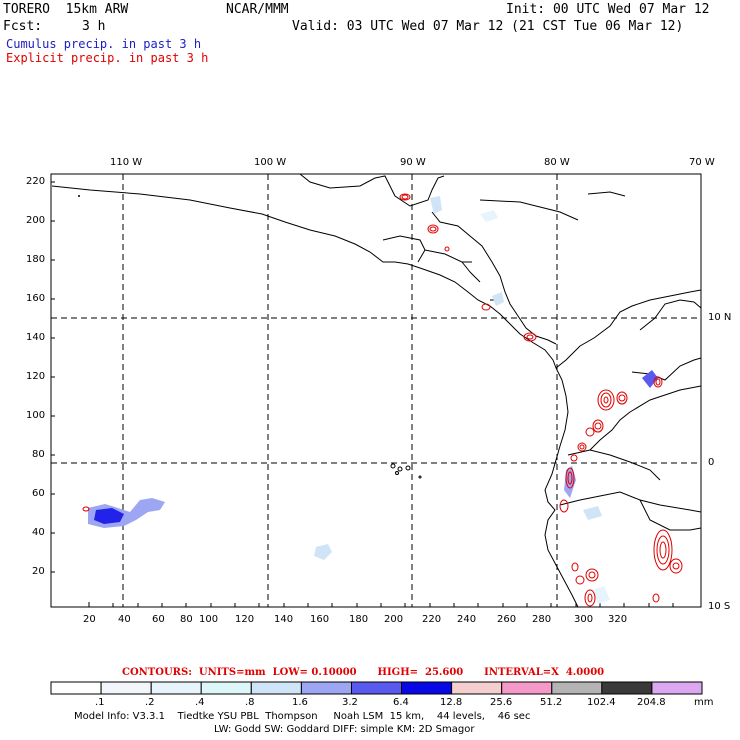 The width and height of the screenshot is (740, 740). I want to click on y-grid-label: 120, so click(36, 376).